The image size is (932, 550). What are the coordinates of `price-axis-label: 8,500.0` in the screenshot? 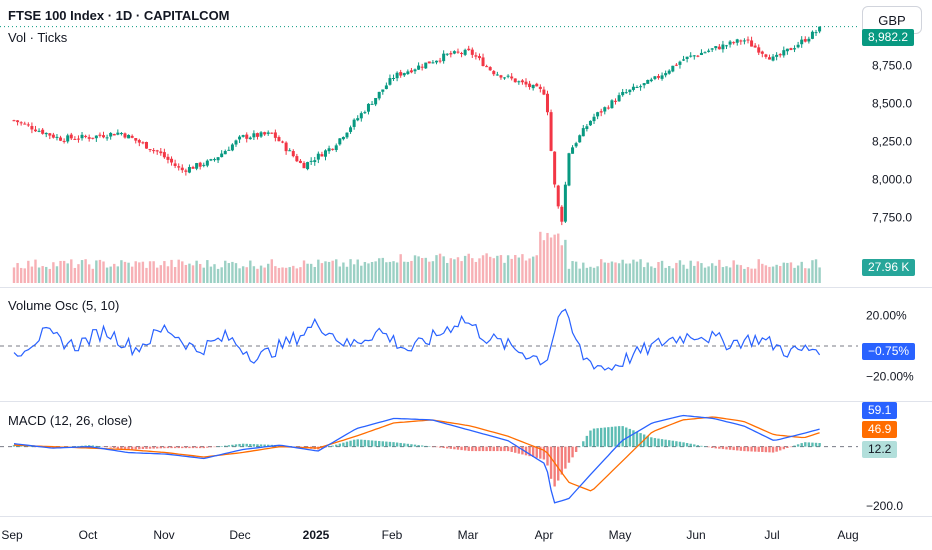 It's located at (892, 104).